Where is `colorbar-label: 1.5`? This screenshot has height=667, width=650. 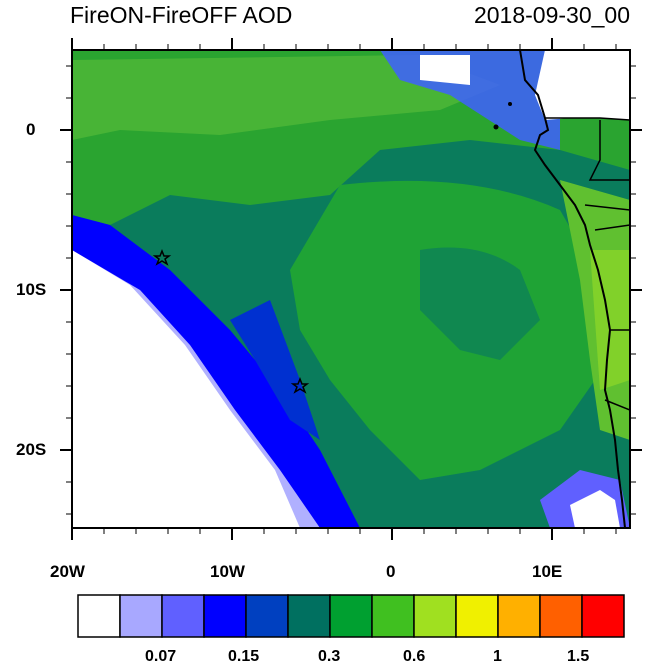 colorbar-label: 1.5 is located at coordinates (578, 656).